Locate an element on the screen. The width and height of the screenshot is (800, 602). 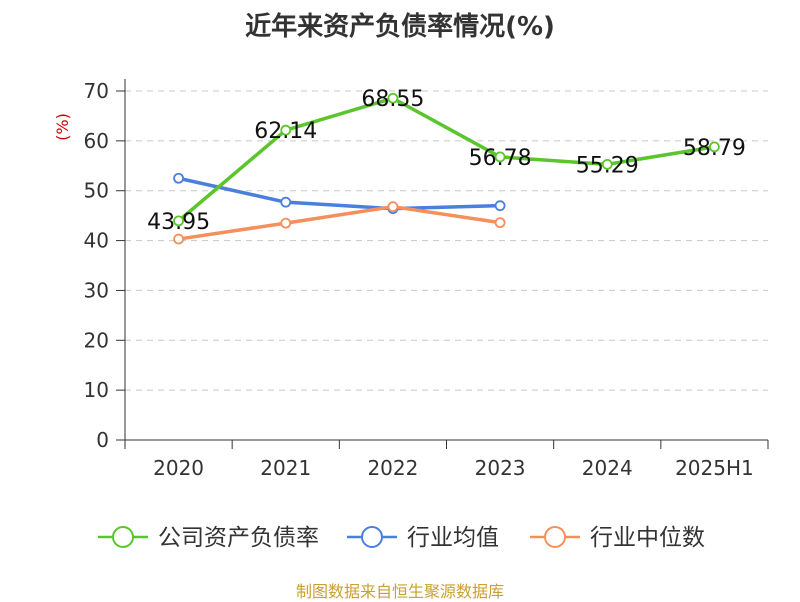
data-label: 62.14 is located at coordinates (285, 131).